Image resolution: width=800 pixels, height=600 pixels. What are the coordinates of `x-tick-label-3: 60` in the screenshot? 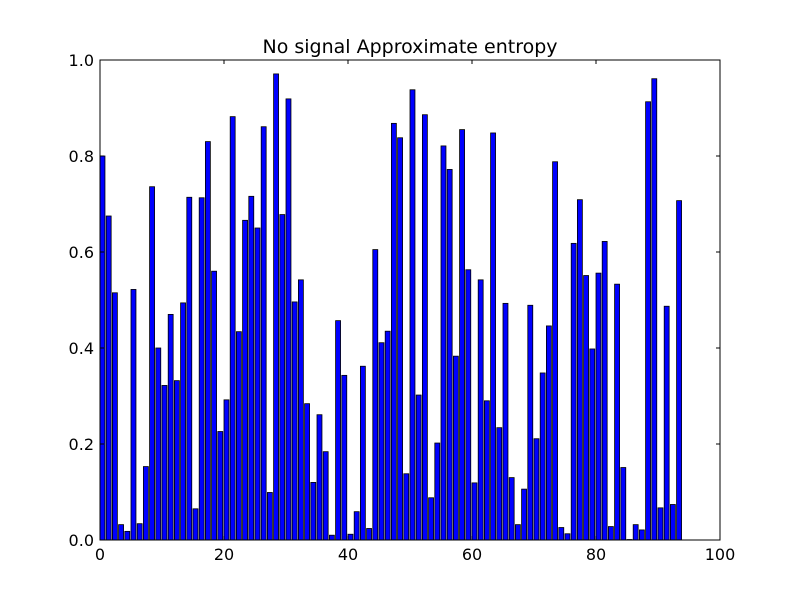 It's located at (472, 554).